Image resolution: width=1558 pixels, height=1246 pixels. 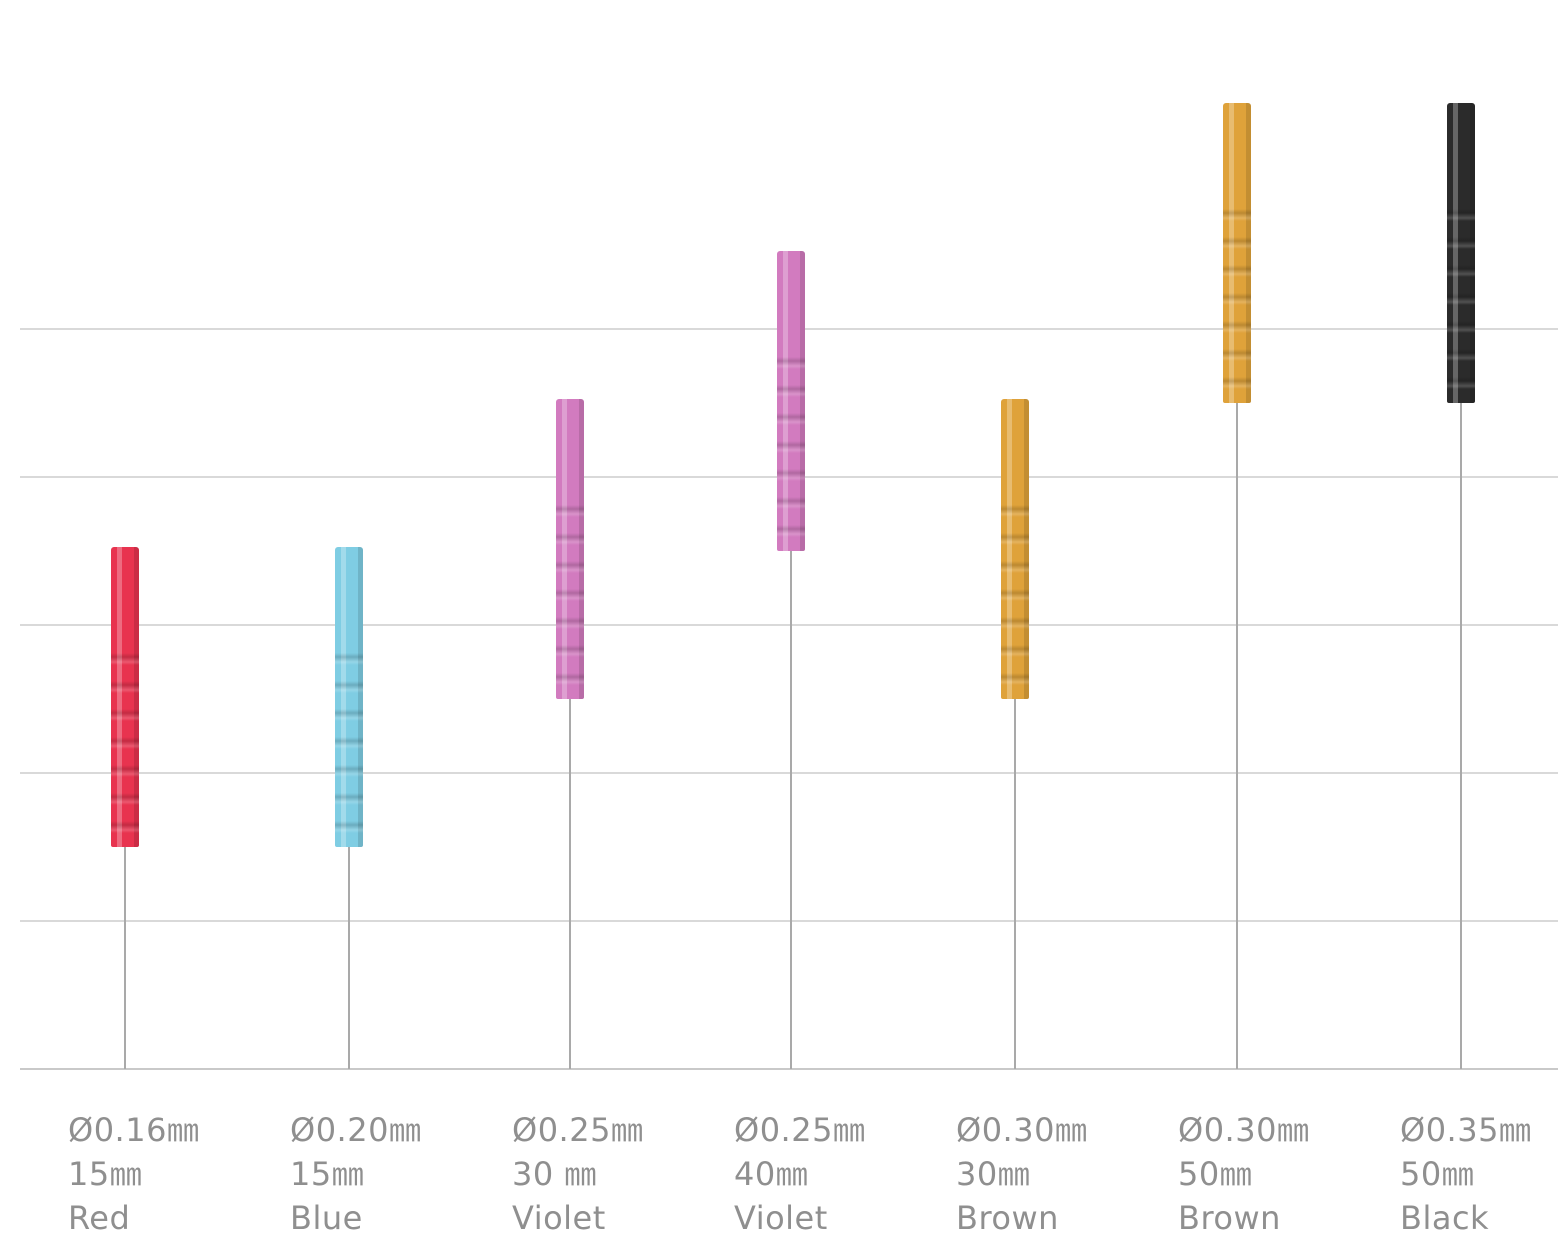 I want to click on needle-color-name: Black, so click(x=1445, y=1218).